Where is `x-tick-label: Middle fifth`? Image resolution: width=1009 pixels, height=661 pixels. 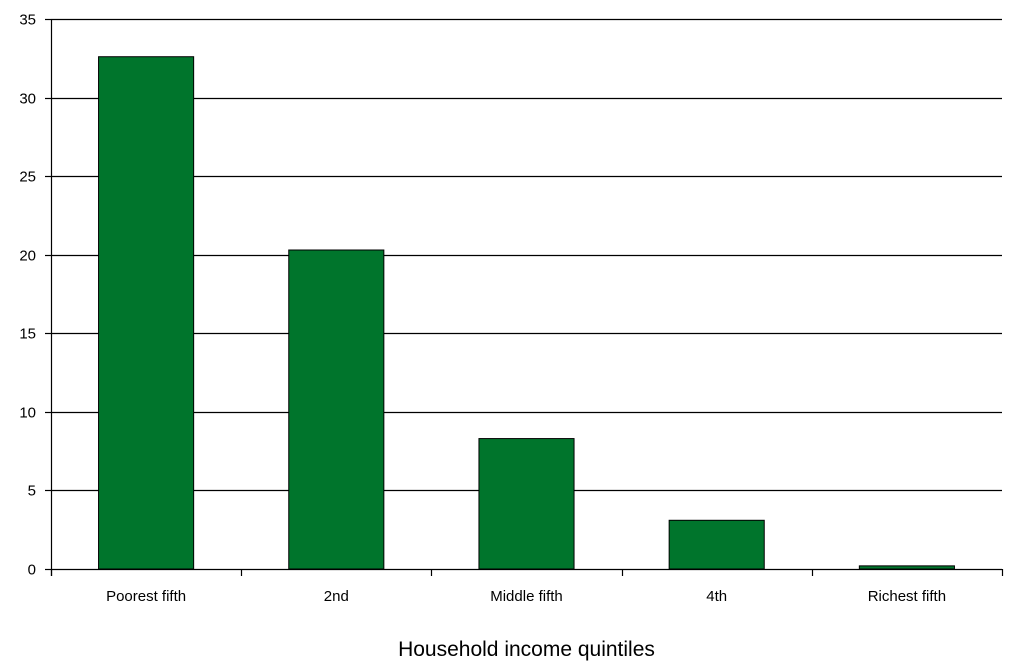 x-tick-label: Middle fifth is located at coordinates (526, 596).